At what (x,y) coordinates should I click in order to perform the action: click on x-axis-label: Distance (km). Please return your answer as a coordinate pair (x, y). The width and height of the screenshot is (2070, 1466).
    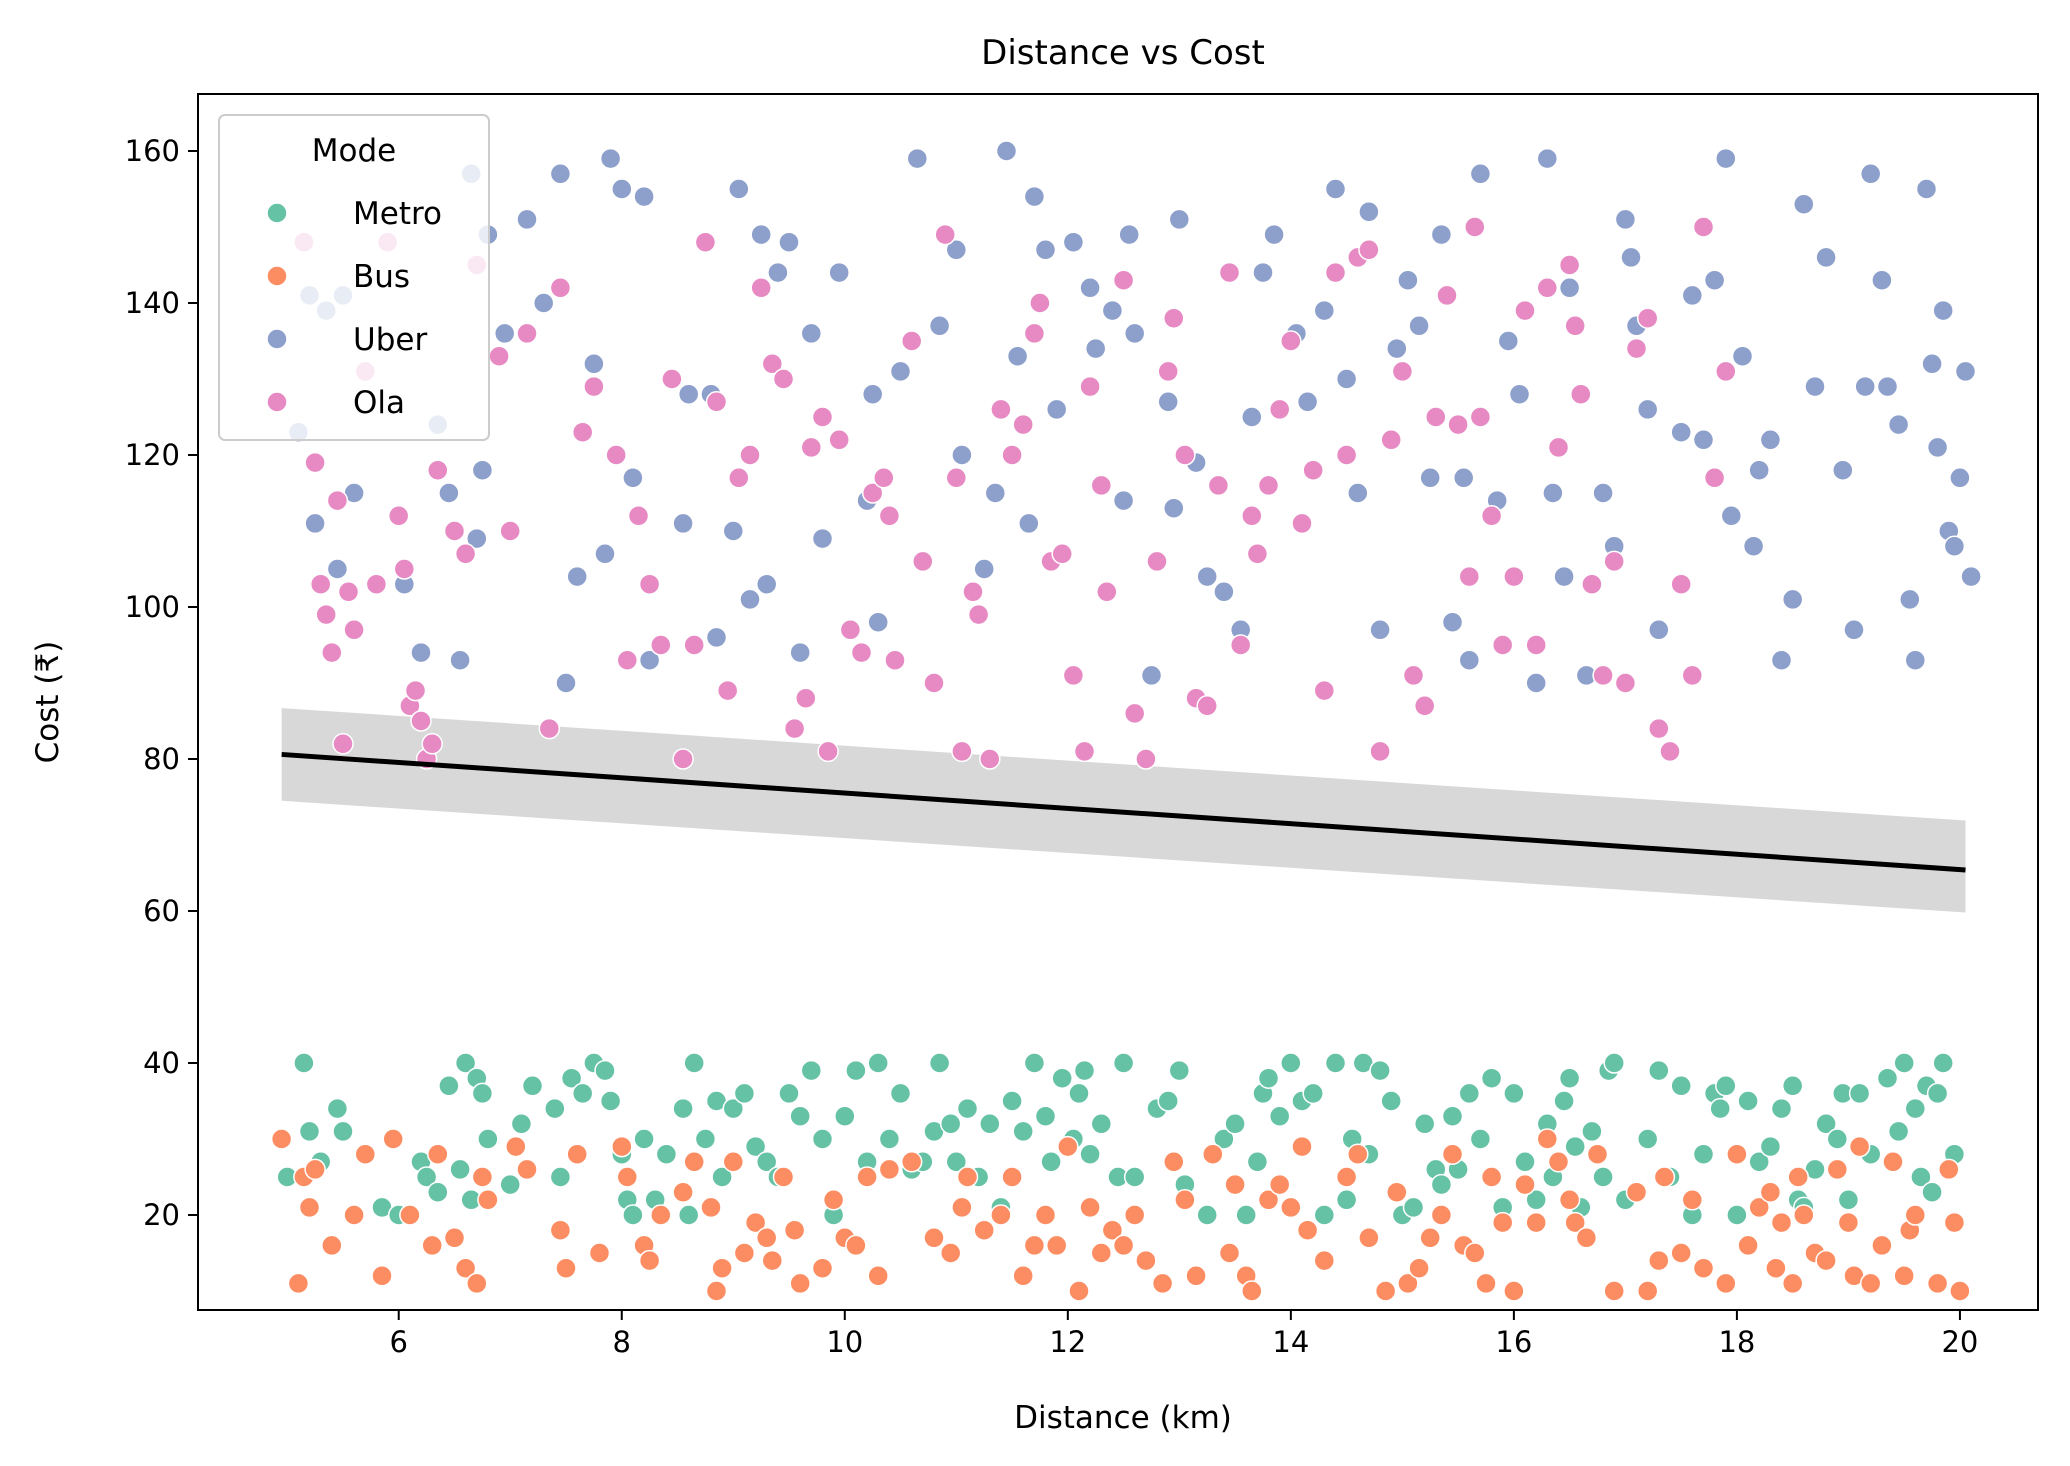
    Looking at the image, I should click on (1123, 1418).